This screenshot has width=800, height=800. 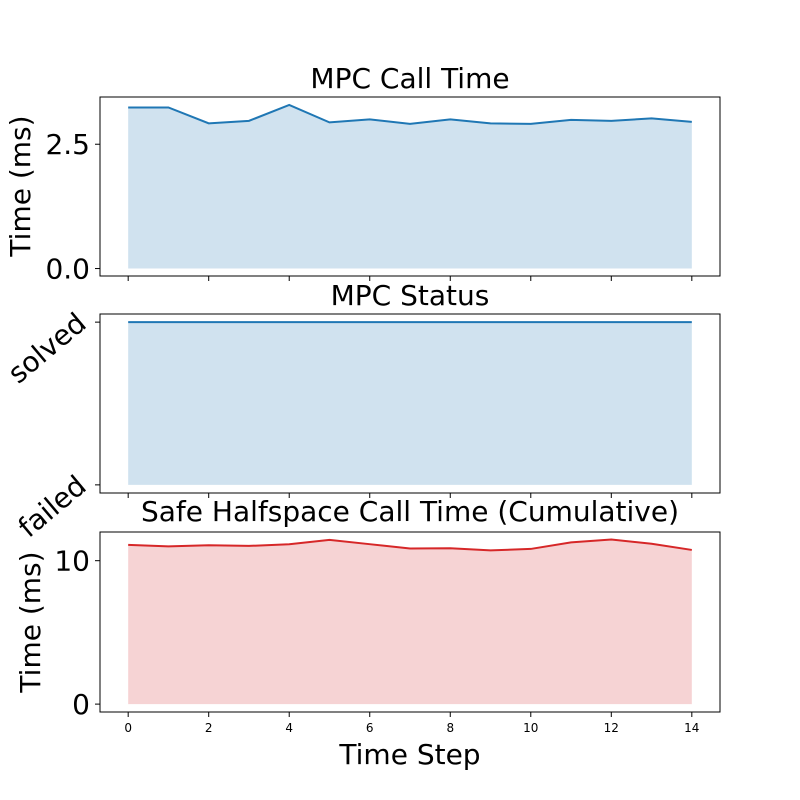 I want to click on subplot-2-marks, so click(x=410, y=403).